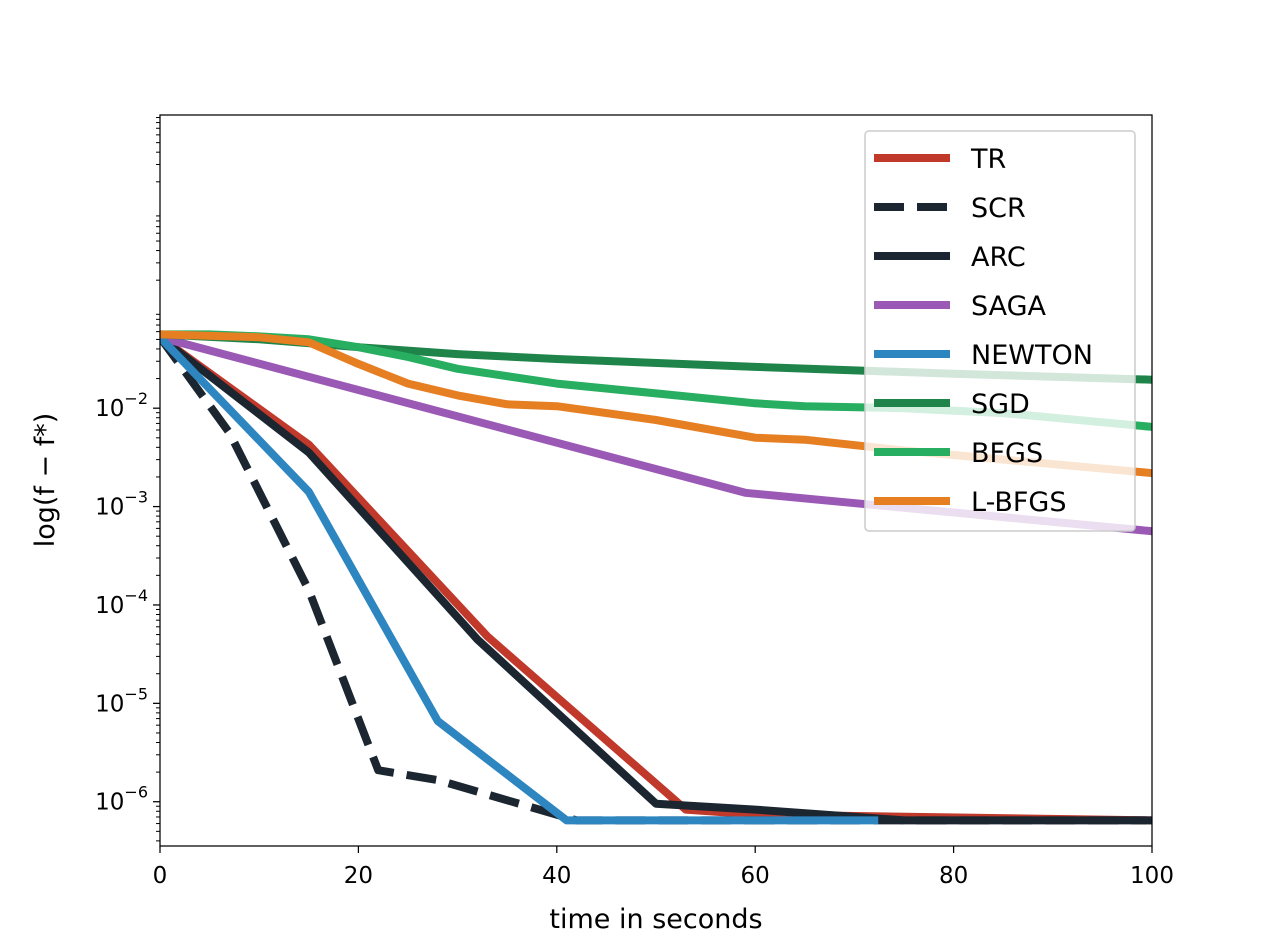 The width and height of the screenshot is (1280, 952). Describe the element at coordinates (45, 480) in the screenshot. I see `y-axis-label: log(f − f*)` at that location.